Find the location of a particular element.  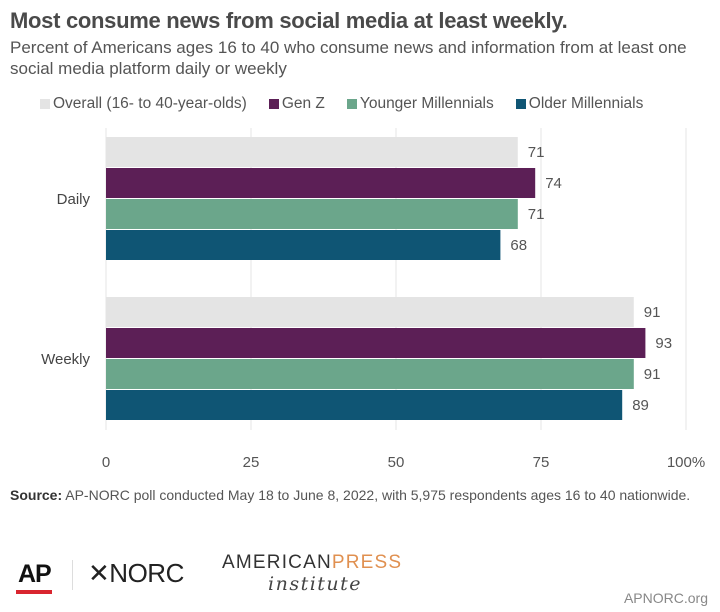

source-label: Source: is located at coordinates (36, 495).